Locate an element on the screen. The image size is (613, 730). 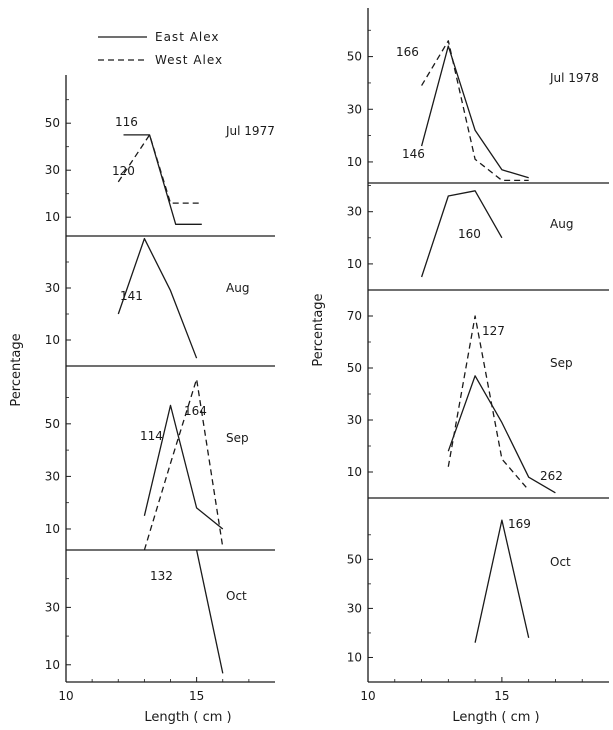
y-tick-label: 70 is located at coordinates (354, 316).